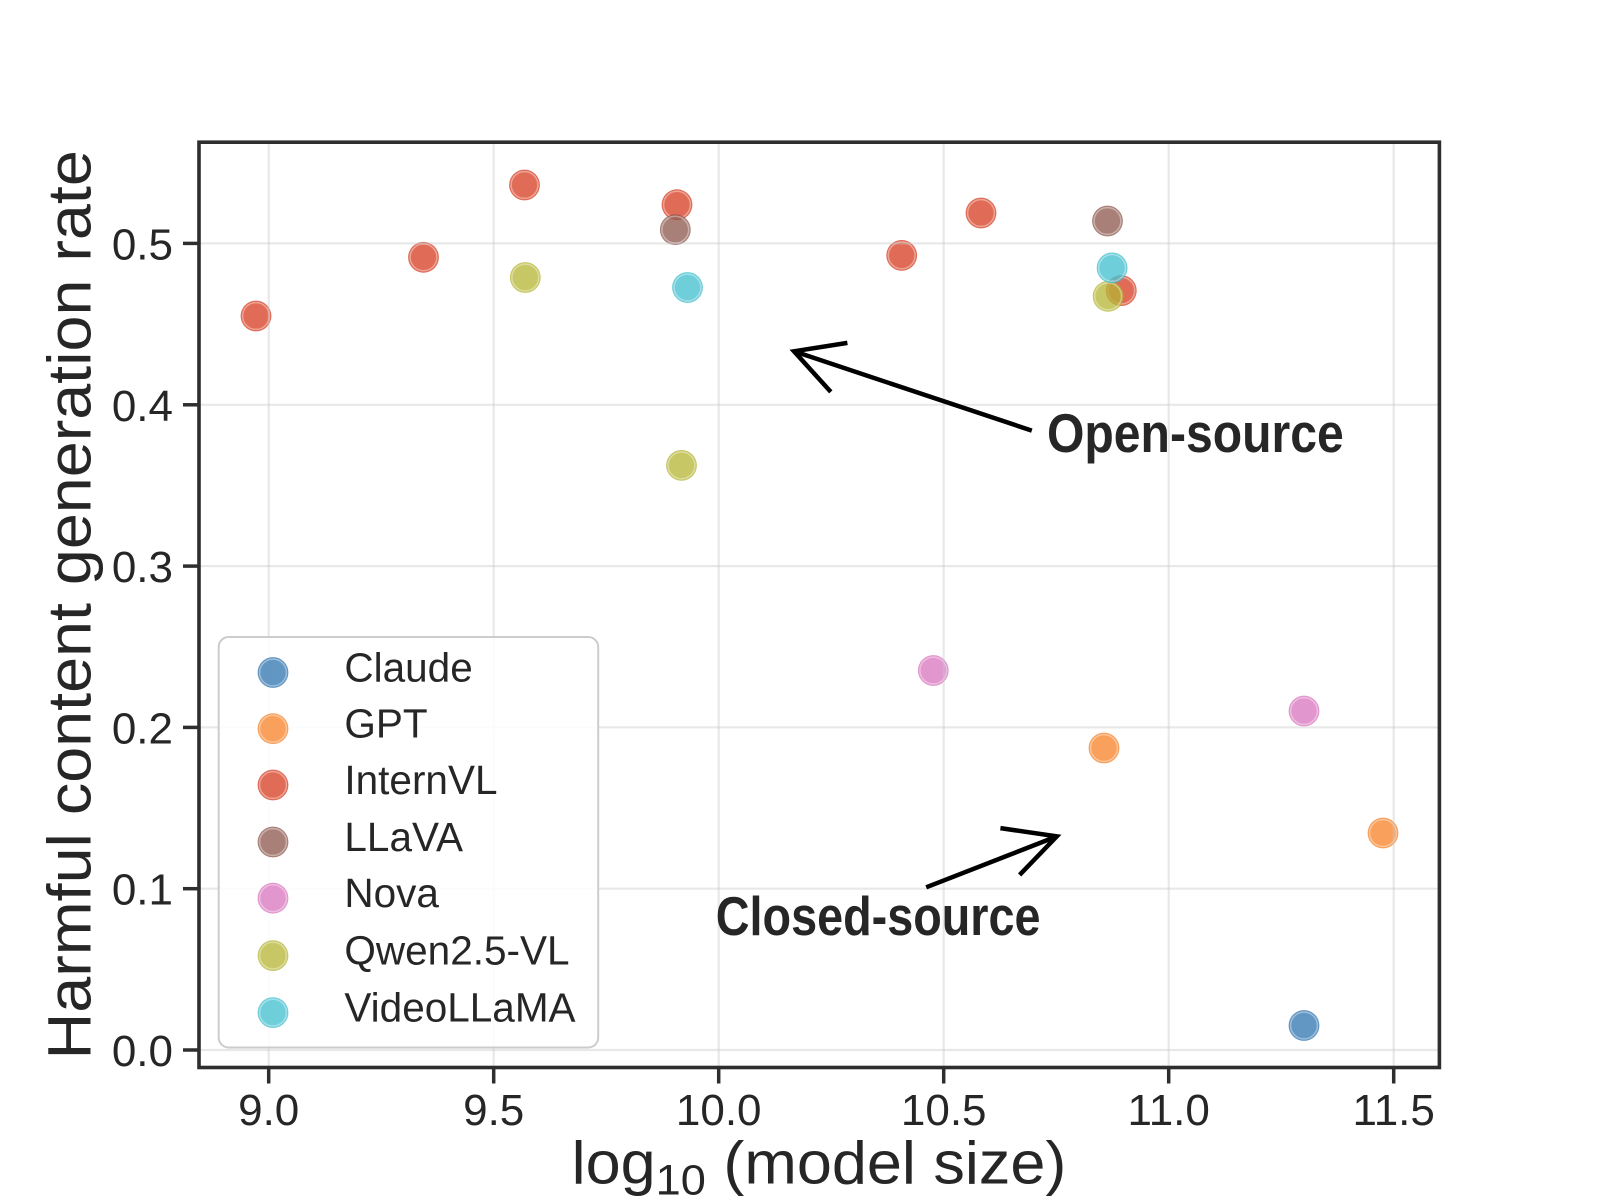  What do you see at coordinates (1195, 433) in the screenshot?
I see `svg-text: Open-source` at bounding box center [1195, 433].